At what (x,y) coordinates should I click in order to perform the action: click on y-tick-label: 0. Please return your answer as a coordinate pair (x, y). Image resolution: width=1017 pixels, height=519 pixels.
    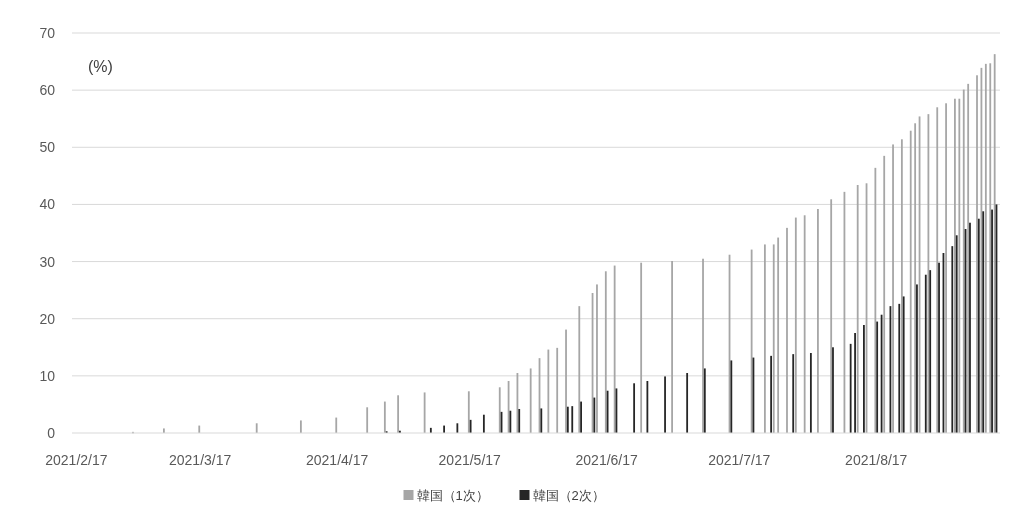
    Looking at the image, I should click on (51, 433).